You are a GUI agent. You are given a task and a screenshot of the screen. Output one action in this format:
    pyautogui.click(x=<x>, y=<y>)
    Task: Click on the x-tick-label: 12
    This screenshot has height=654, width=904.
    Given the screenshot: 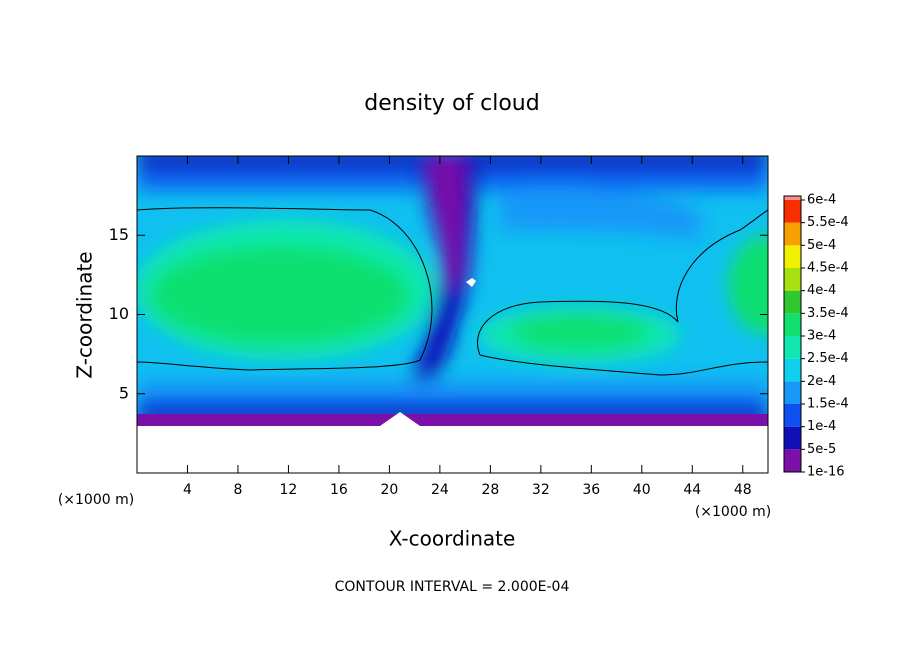 What is the action you would take?
    pyautogui.click(x=289, y=490)
    